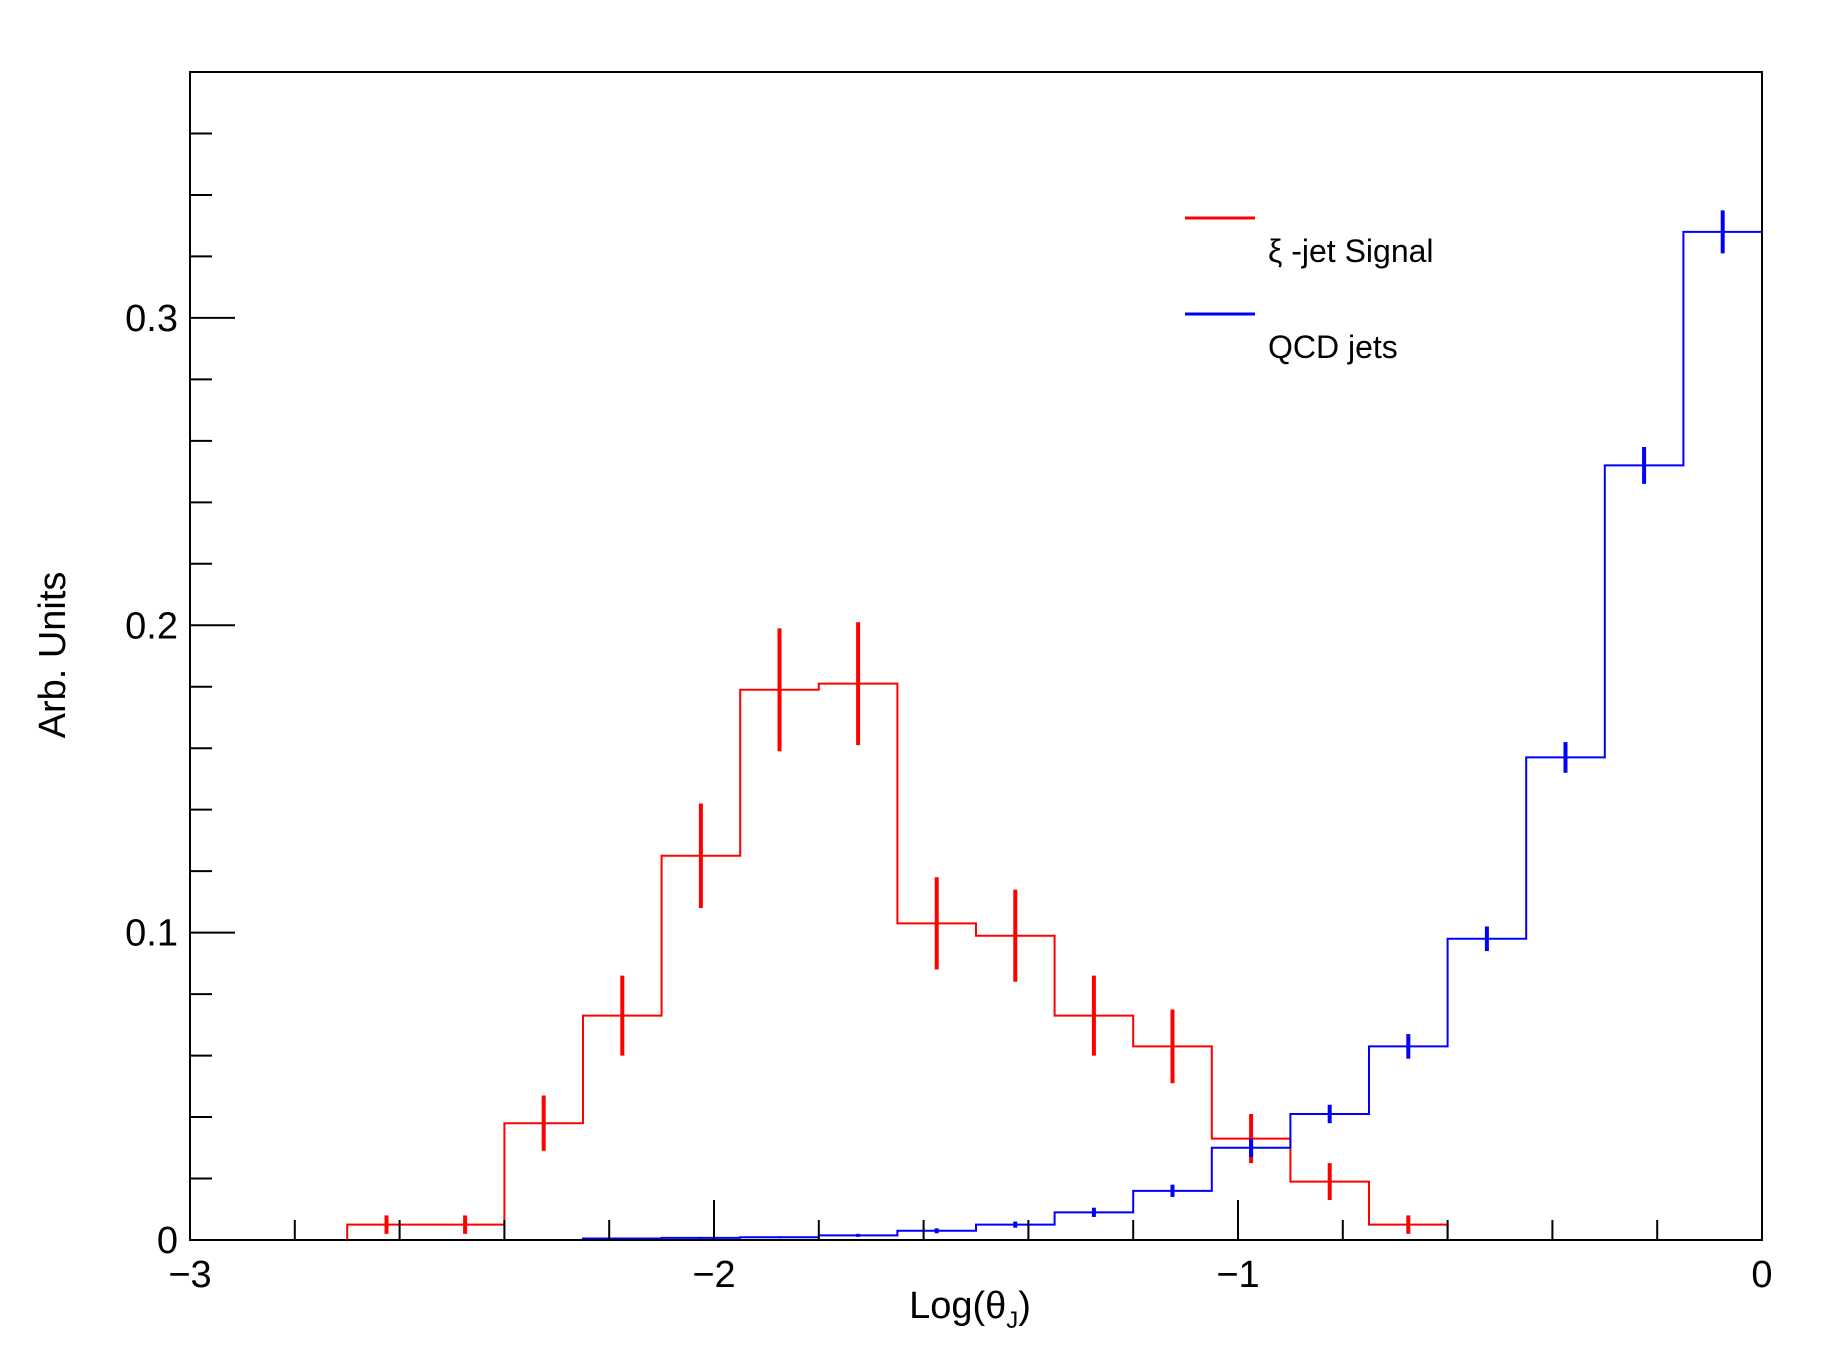 The width and height of the screenshot is (1824, 1346). I want to click on y-tick-label: 0.3, so click(151, 319).